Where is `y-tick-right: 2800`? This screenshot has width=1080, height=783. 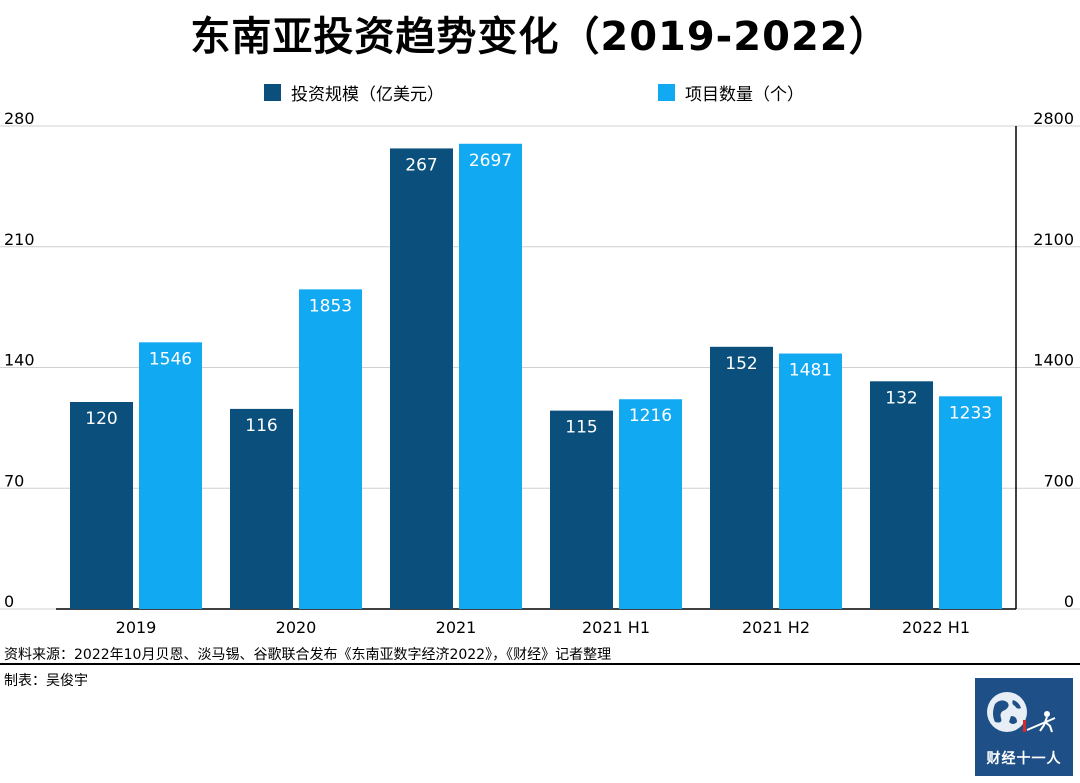 y-tick-right: 2800 is located at coordinates (1053, 119).